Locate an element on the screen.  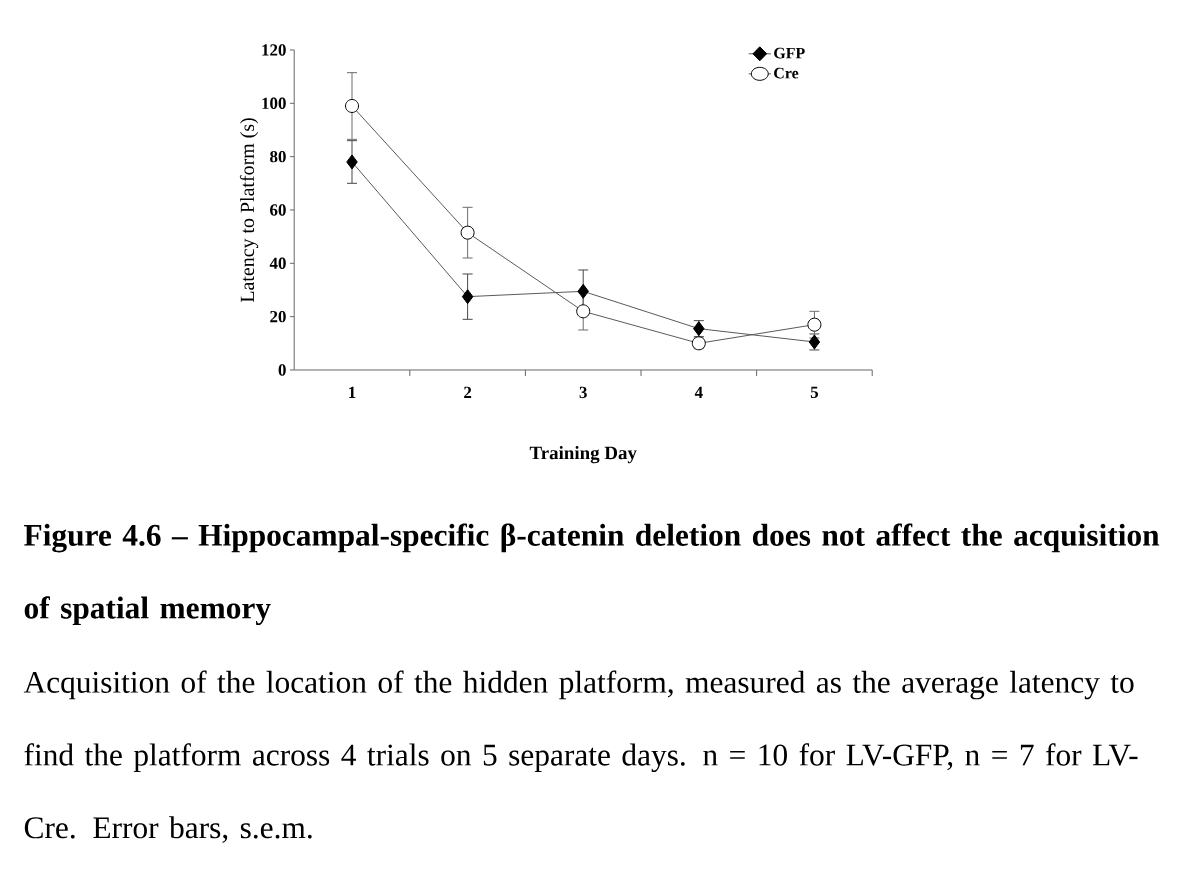
y-tick-label: 100 is located at coordinates (274, 103).